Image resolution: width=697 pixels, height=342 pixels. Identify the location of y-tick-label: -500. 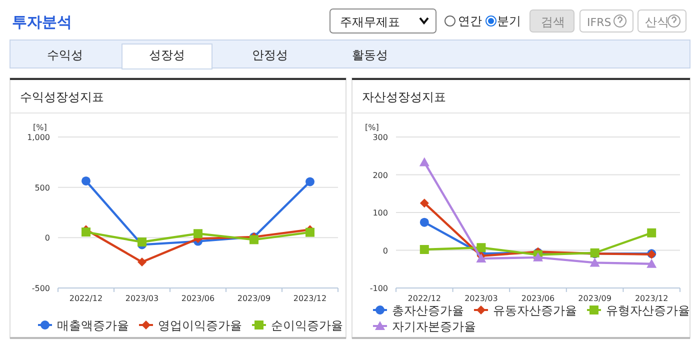
(41, 288).